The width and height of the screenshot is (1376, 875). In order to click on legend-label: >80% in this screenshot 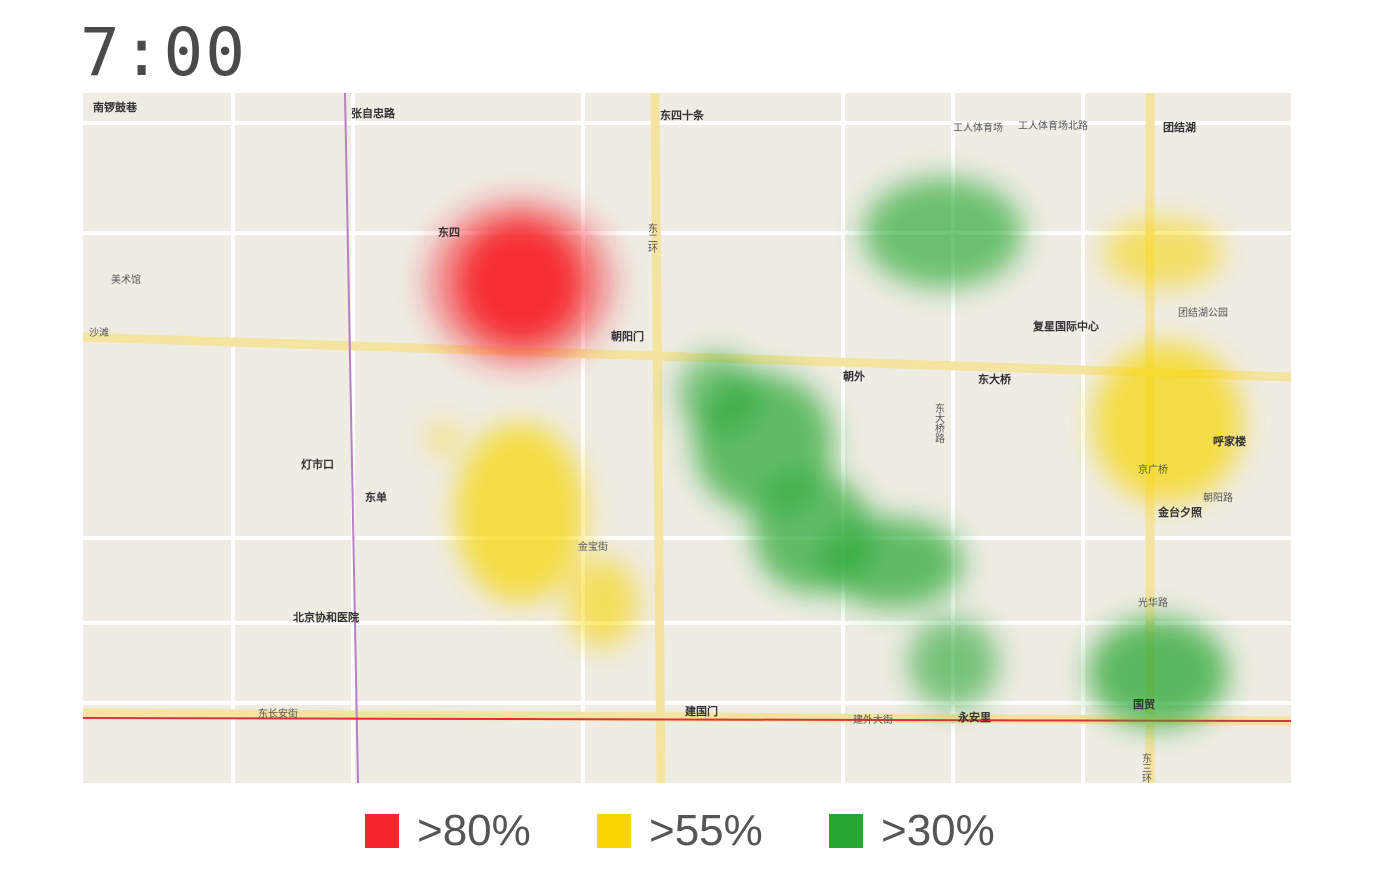, I will do `click(474, 830)`.